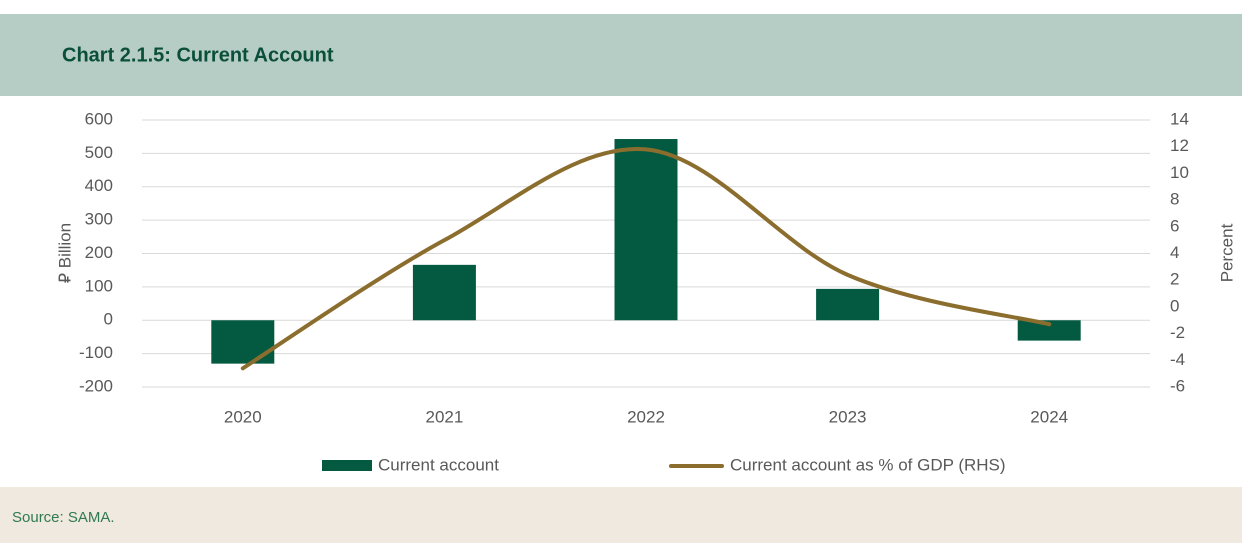 This screenshot has height=543, width=1242. I want to click on y-tick-label: 300, so click(99, 219).